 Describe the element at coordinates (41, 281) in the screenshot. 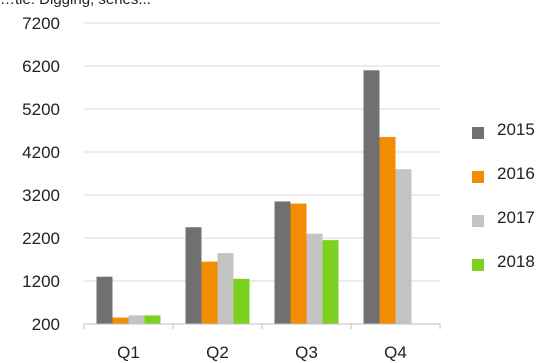

I see `y-tick-label: 1200` at that location.